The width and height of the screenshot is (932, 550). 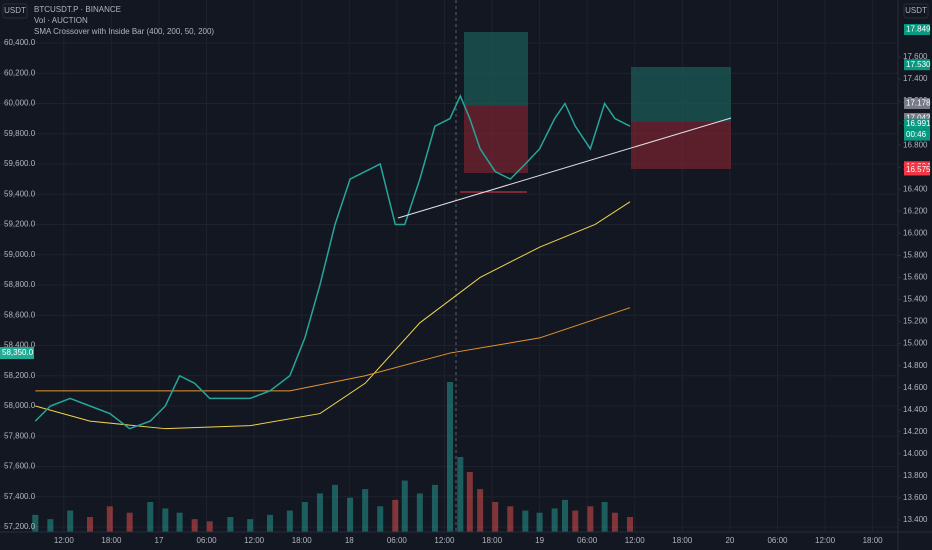 I want to click on y2-tick-label: 14.000, so click(x=915, y=453).